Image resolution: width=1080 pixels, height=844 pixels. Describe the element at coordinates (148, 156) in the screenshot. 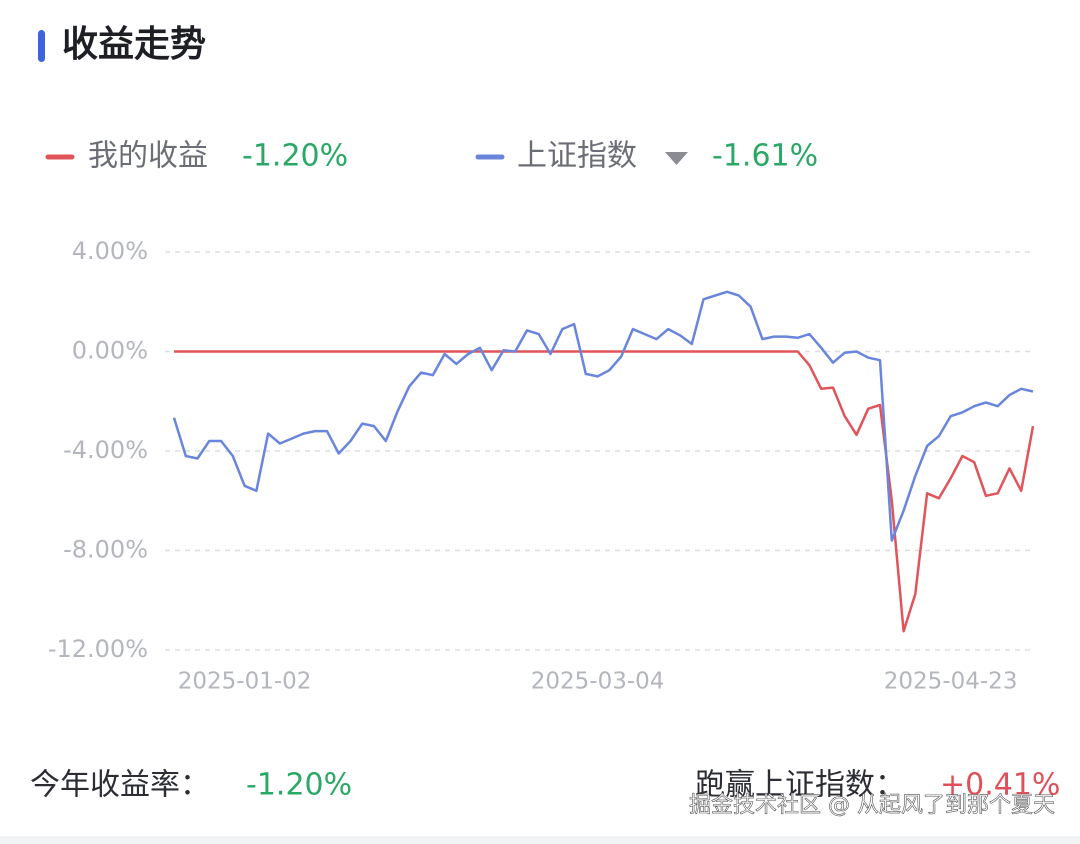

I see `legend-label: 我的收益` at that location.